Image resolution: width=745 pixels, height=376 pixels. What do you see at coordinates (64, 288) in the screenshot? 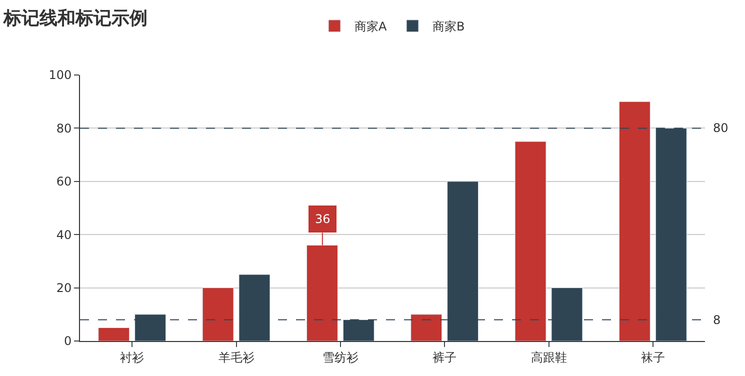
I see `y-tick-label: 20` at bounding box center [64, 288].